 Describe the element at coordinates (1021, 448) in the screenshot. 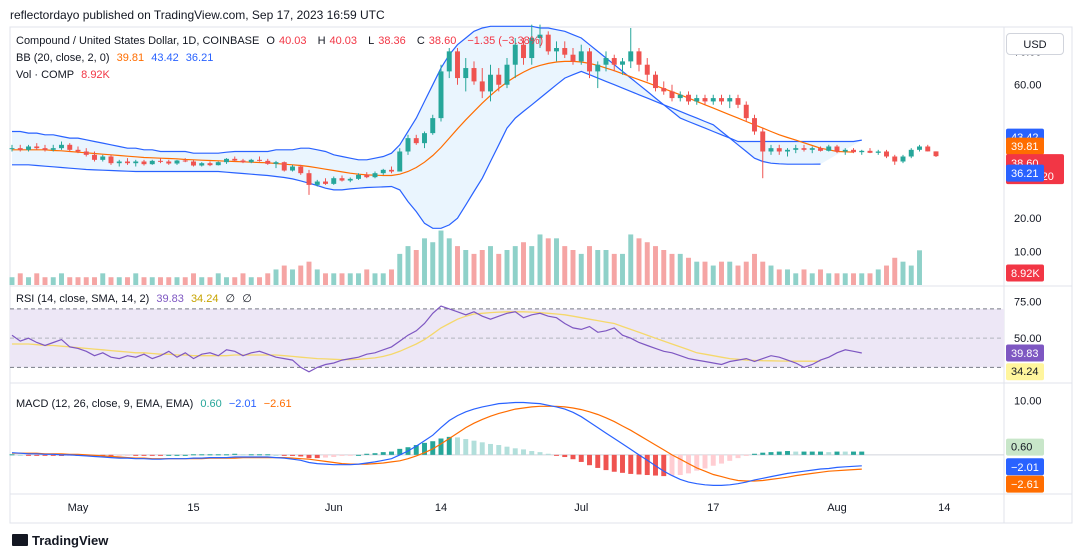

I see `macd-hist-tag: 0.60` at that location.